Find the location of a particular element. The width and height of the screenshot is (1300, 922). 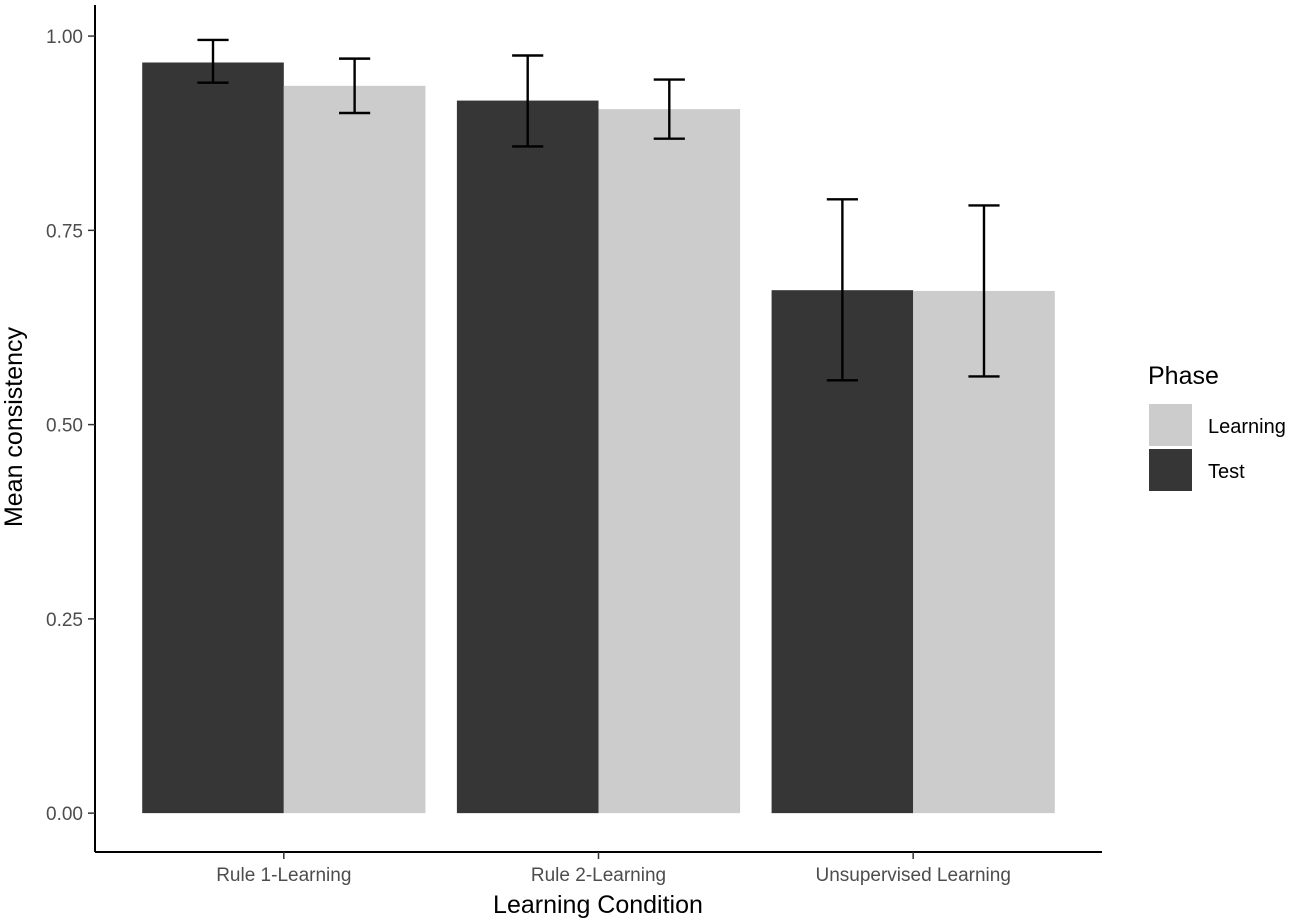

legend-title: Phase is located at coordinates (1183, 376).